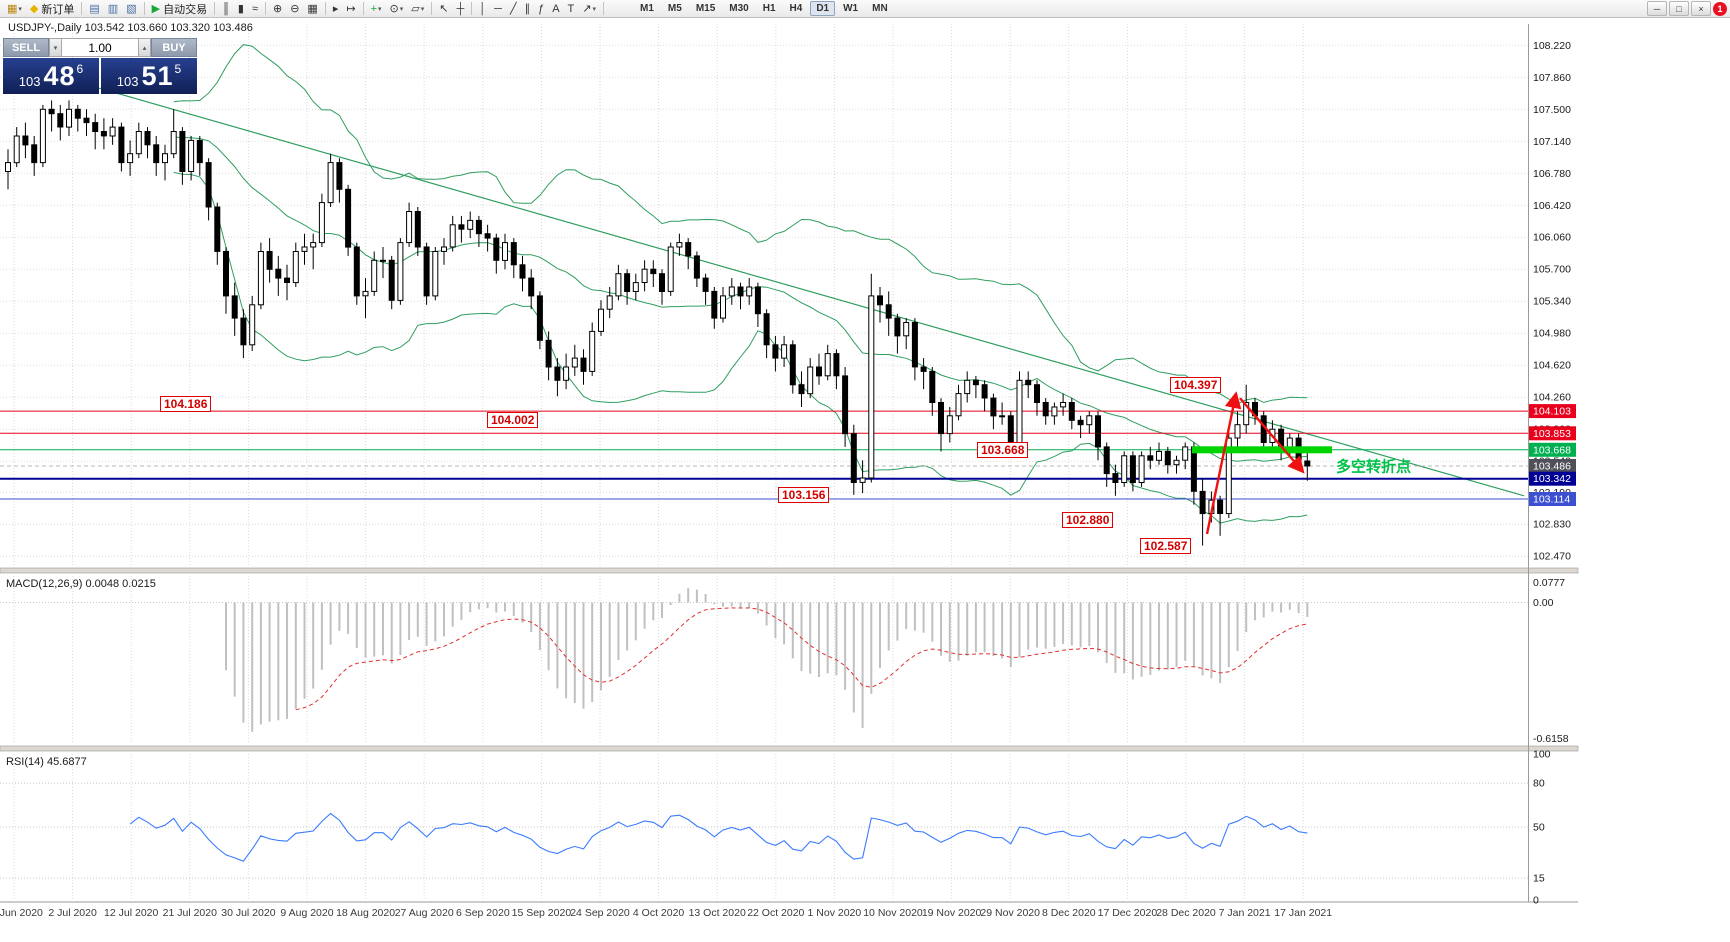  I want to click on new-chart-button: ▦ ▾, so click(14, 9).